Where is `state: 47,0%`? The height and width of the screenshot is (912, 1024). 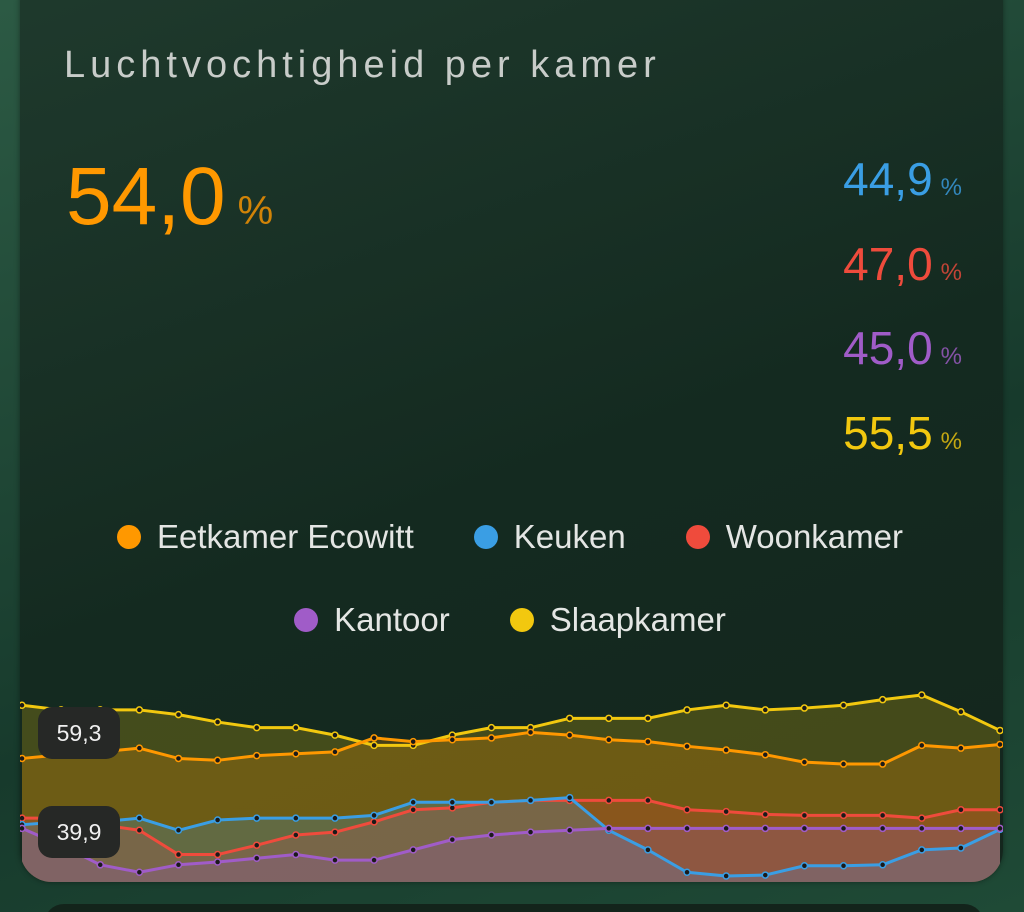 state: 47,0% is located at coordinates (902, 279).